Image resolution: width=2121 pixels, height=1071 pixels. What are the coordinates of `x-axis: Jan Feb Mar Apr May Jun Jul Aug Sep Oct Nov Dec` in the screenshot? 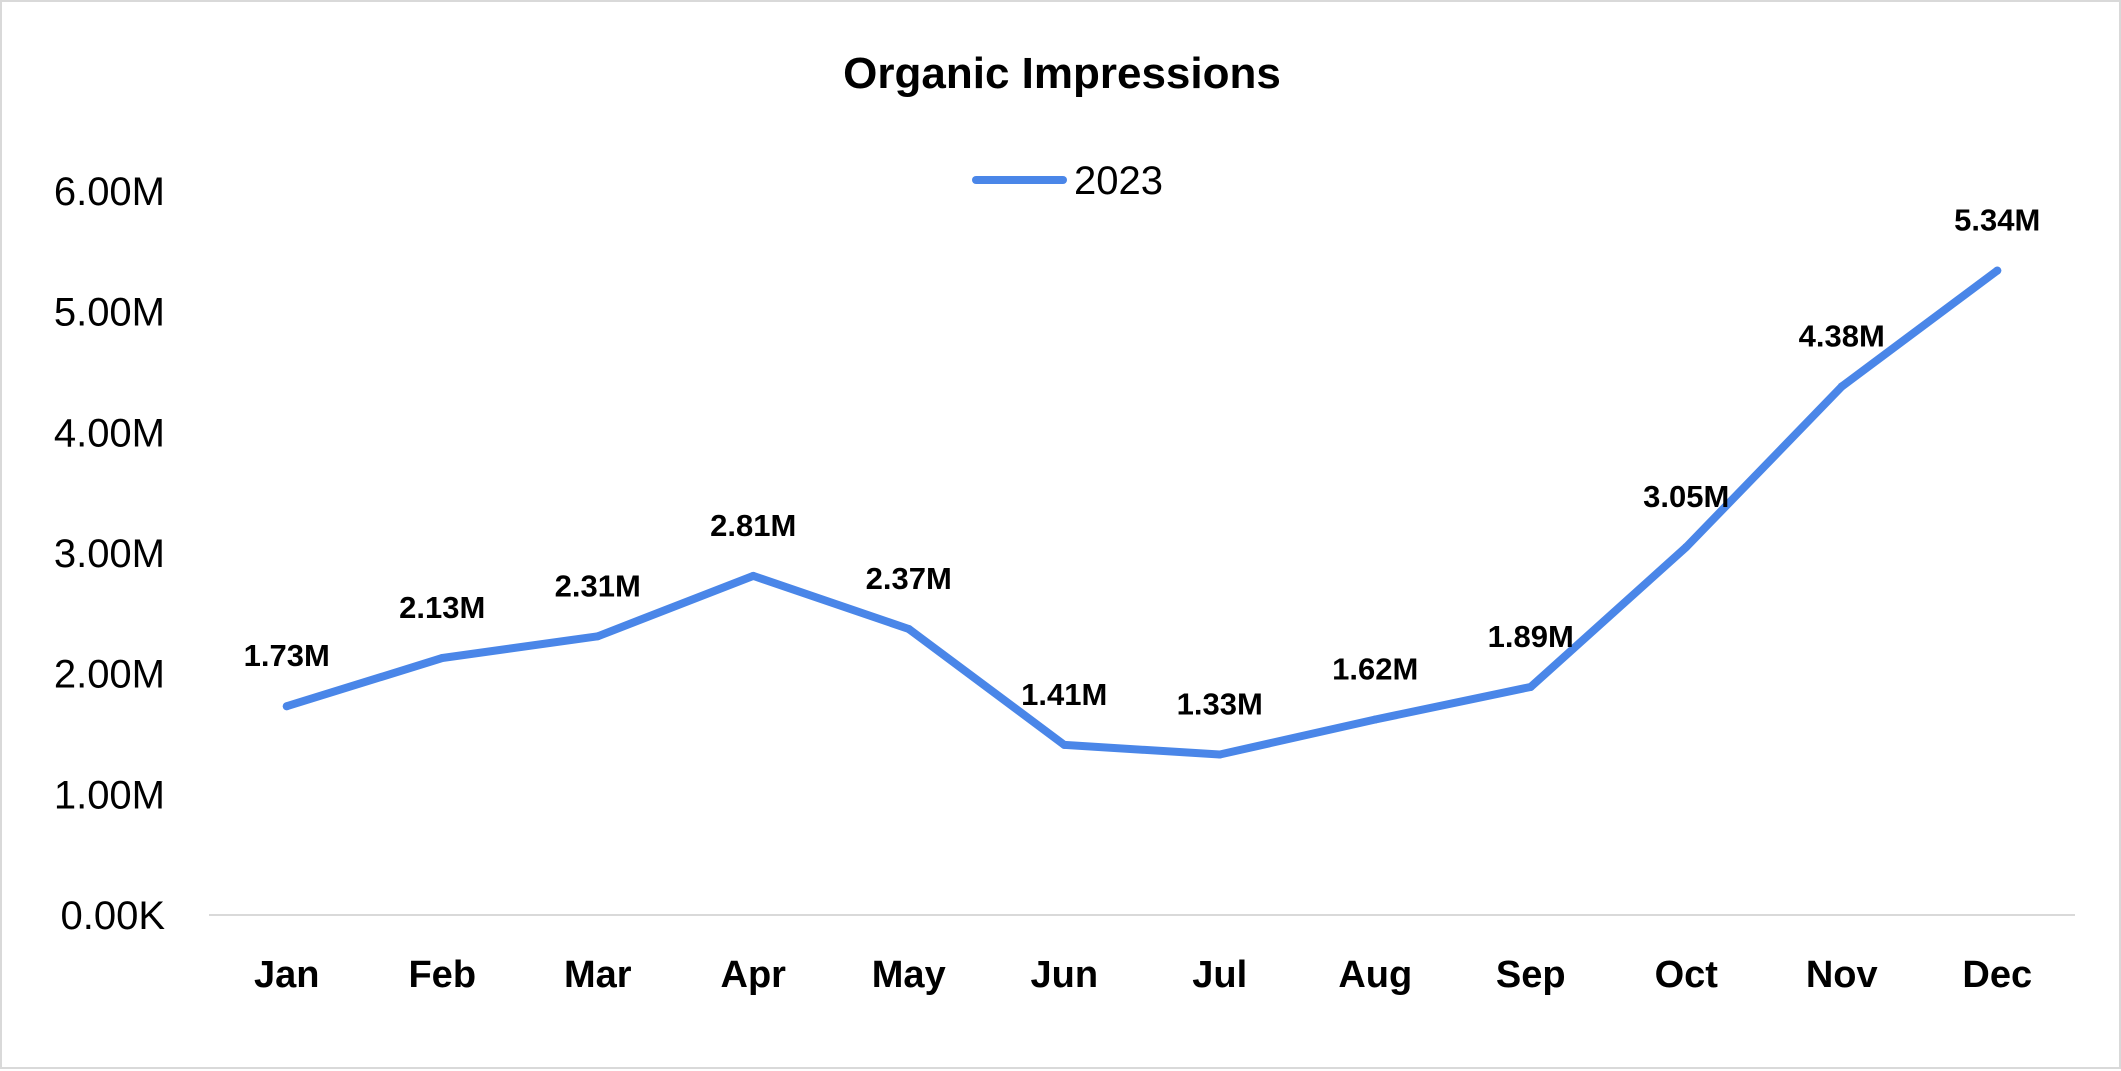 It's located at (1143, 975).